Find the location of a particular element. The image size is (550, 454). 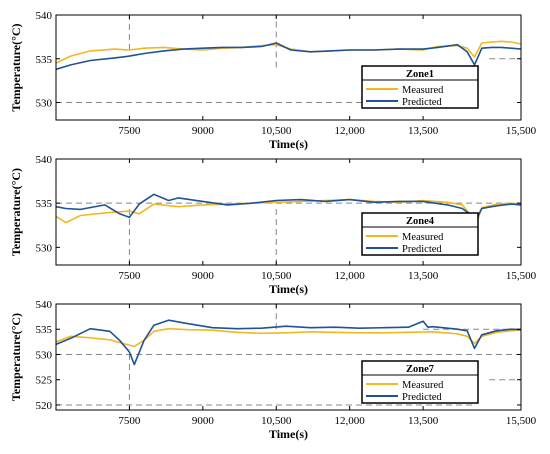

legend-title: Zone1 is located at coordinates (420, 74).